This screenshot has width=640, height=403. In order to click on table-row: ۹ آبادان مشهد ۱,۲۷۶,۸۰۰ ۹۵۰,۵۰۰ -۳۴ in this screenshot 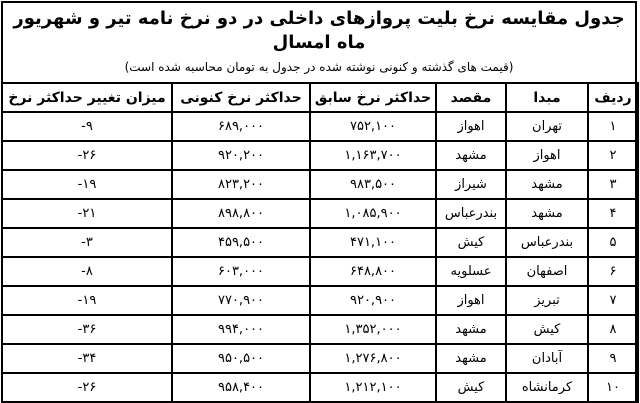, I will do `click(320, 358)`.